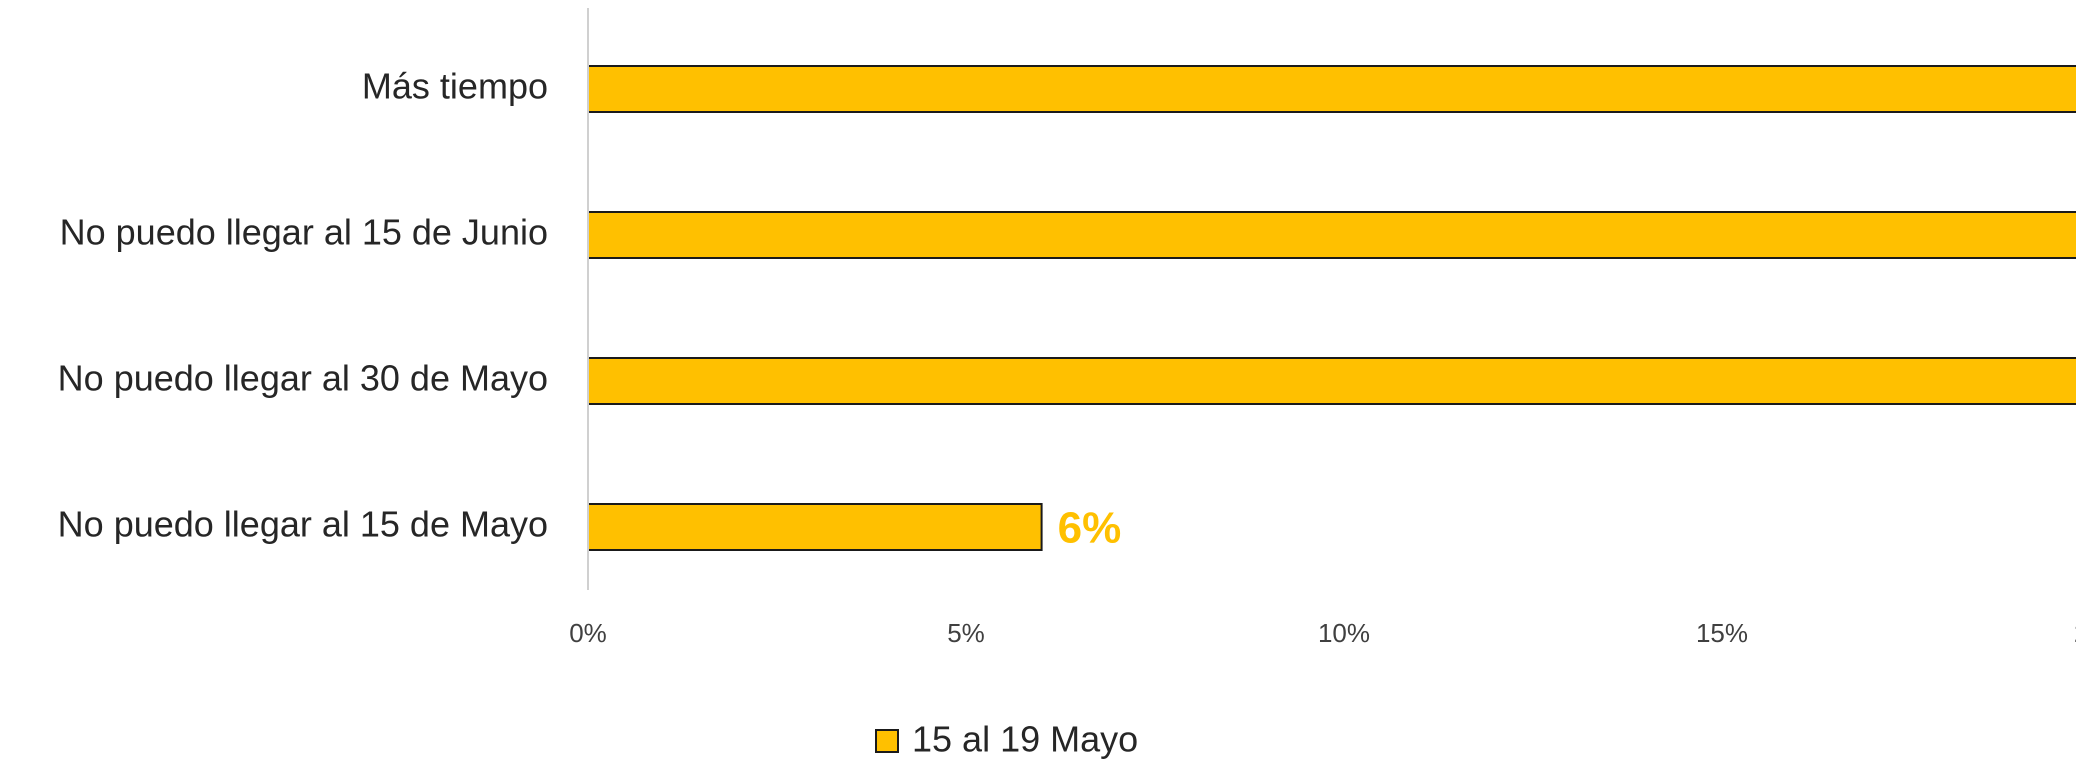 Image resolution: width=2076 pixels, height=772 pixels. I want to click on x-tick-label: 5%, so click(966, 633).